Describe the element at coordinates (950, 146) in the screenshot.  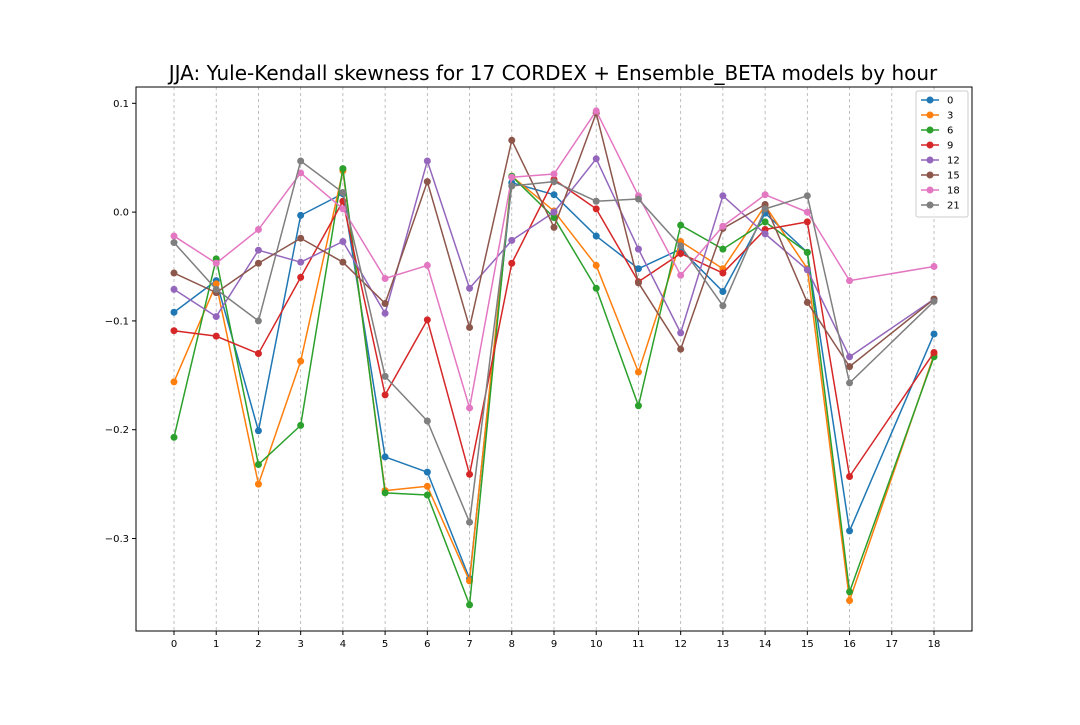
I see `legend-label: 9` at that location.